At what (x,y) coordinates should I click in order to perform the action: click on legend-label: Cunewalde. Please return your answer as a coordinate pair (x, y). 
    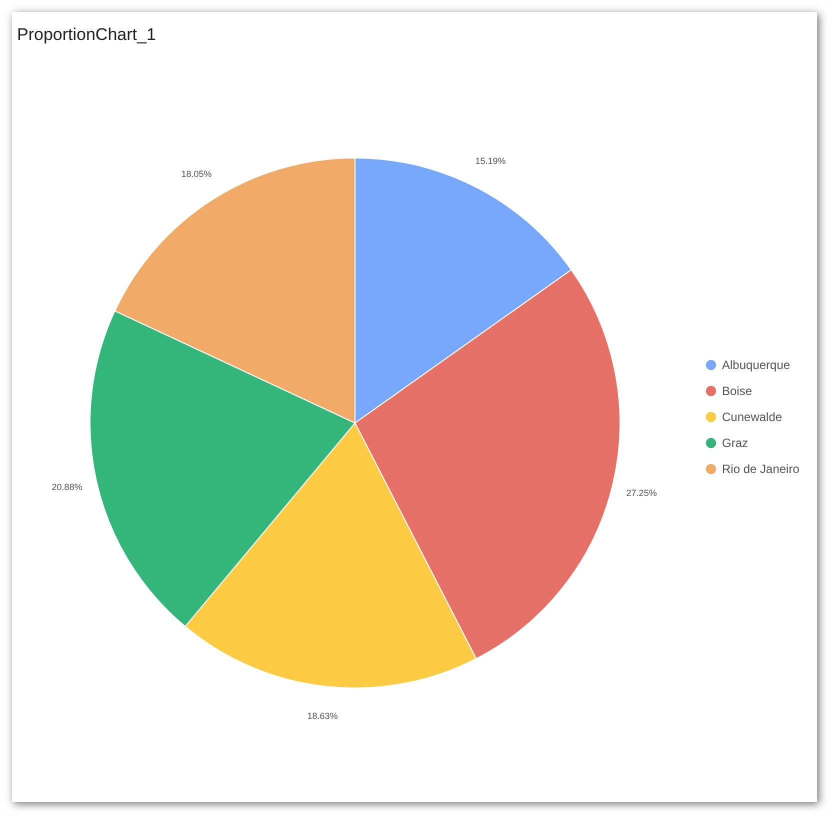
    Looking at the image, I should click on (752, 417).